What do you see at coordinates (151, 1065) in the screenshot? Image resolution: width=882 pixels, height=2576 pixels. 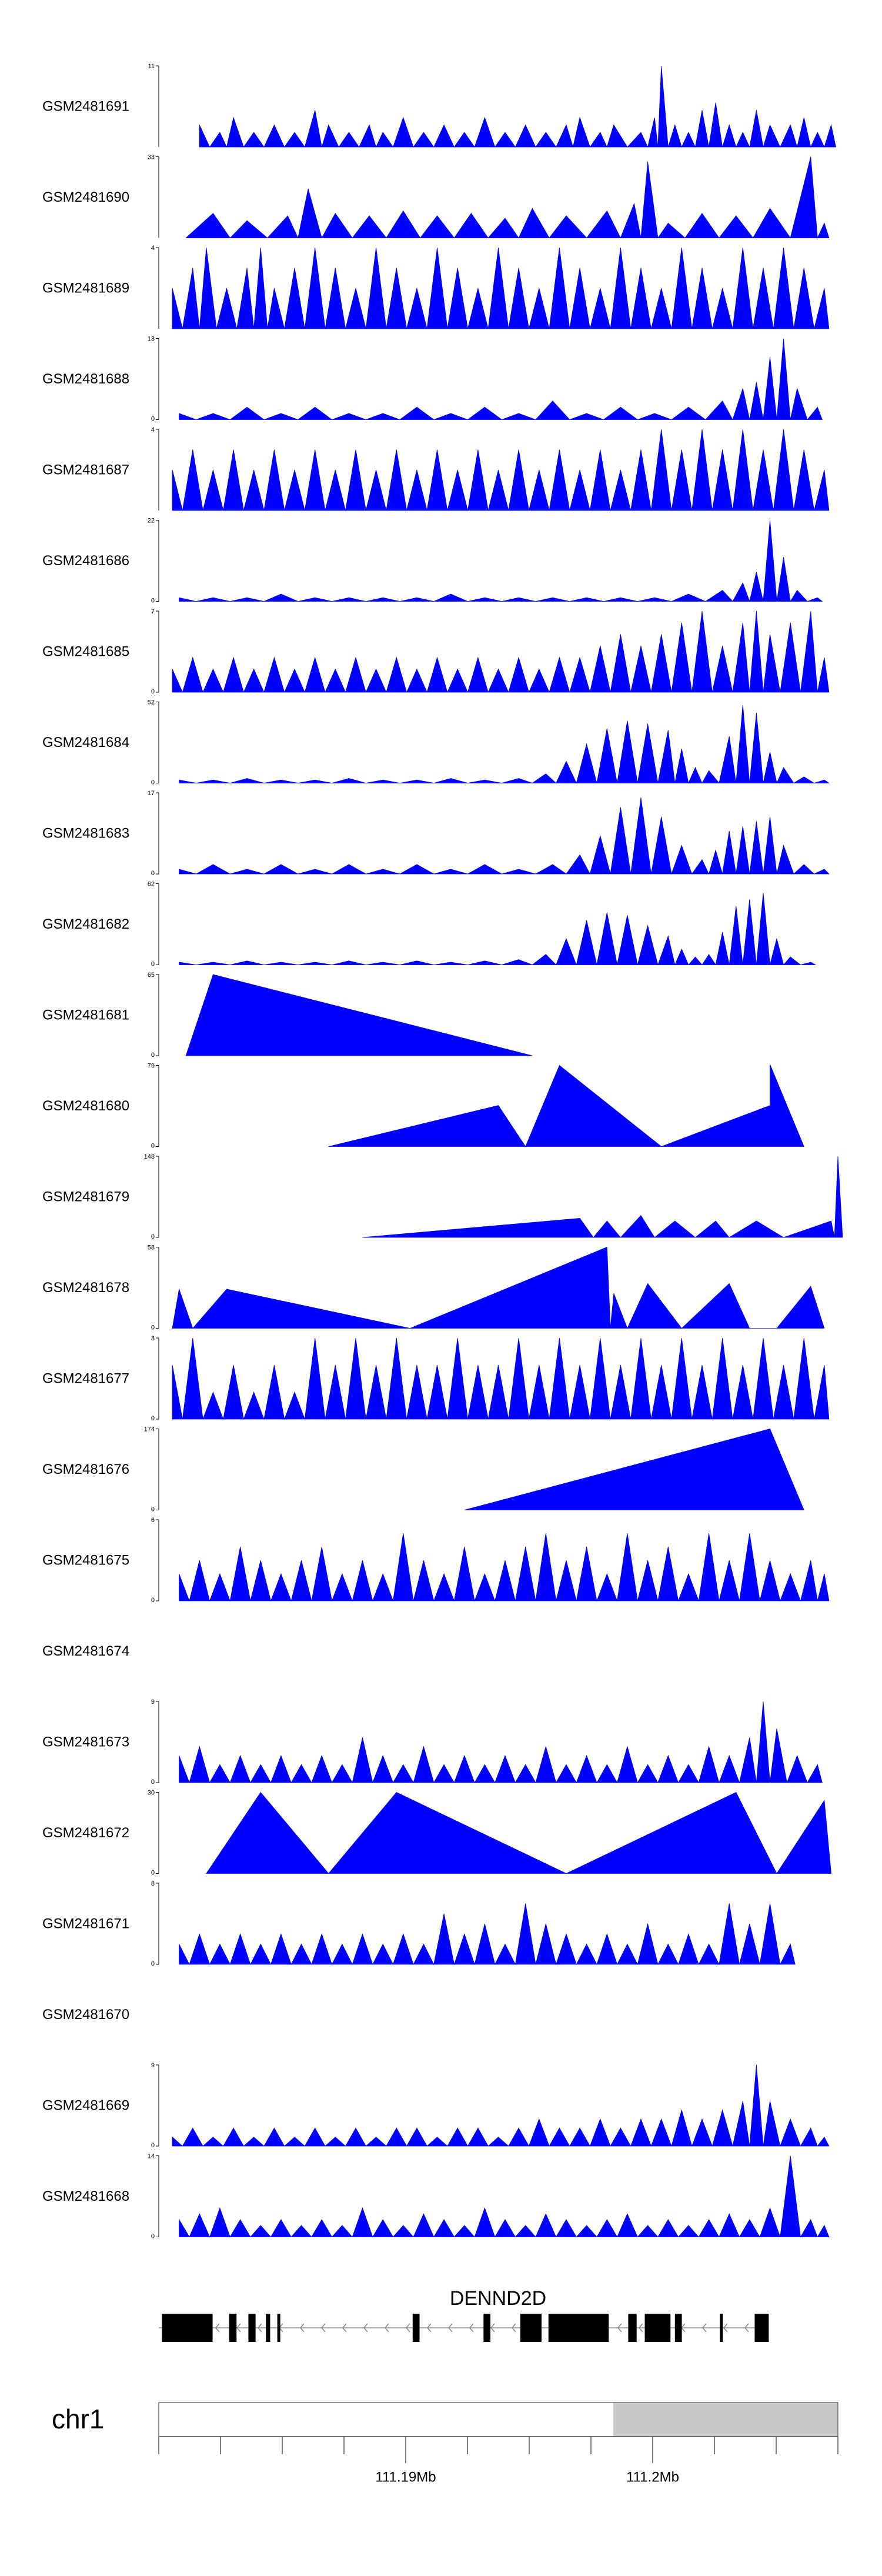 I see `y-max-label: 79` at bounding box center [151, 1065].